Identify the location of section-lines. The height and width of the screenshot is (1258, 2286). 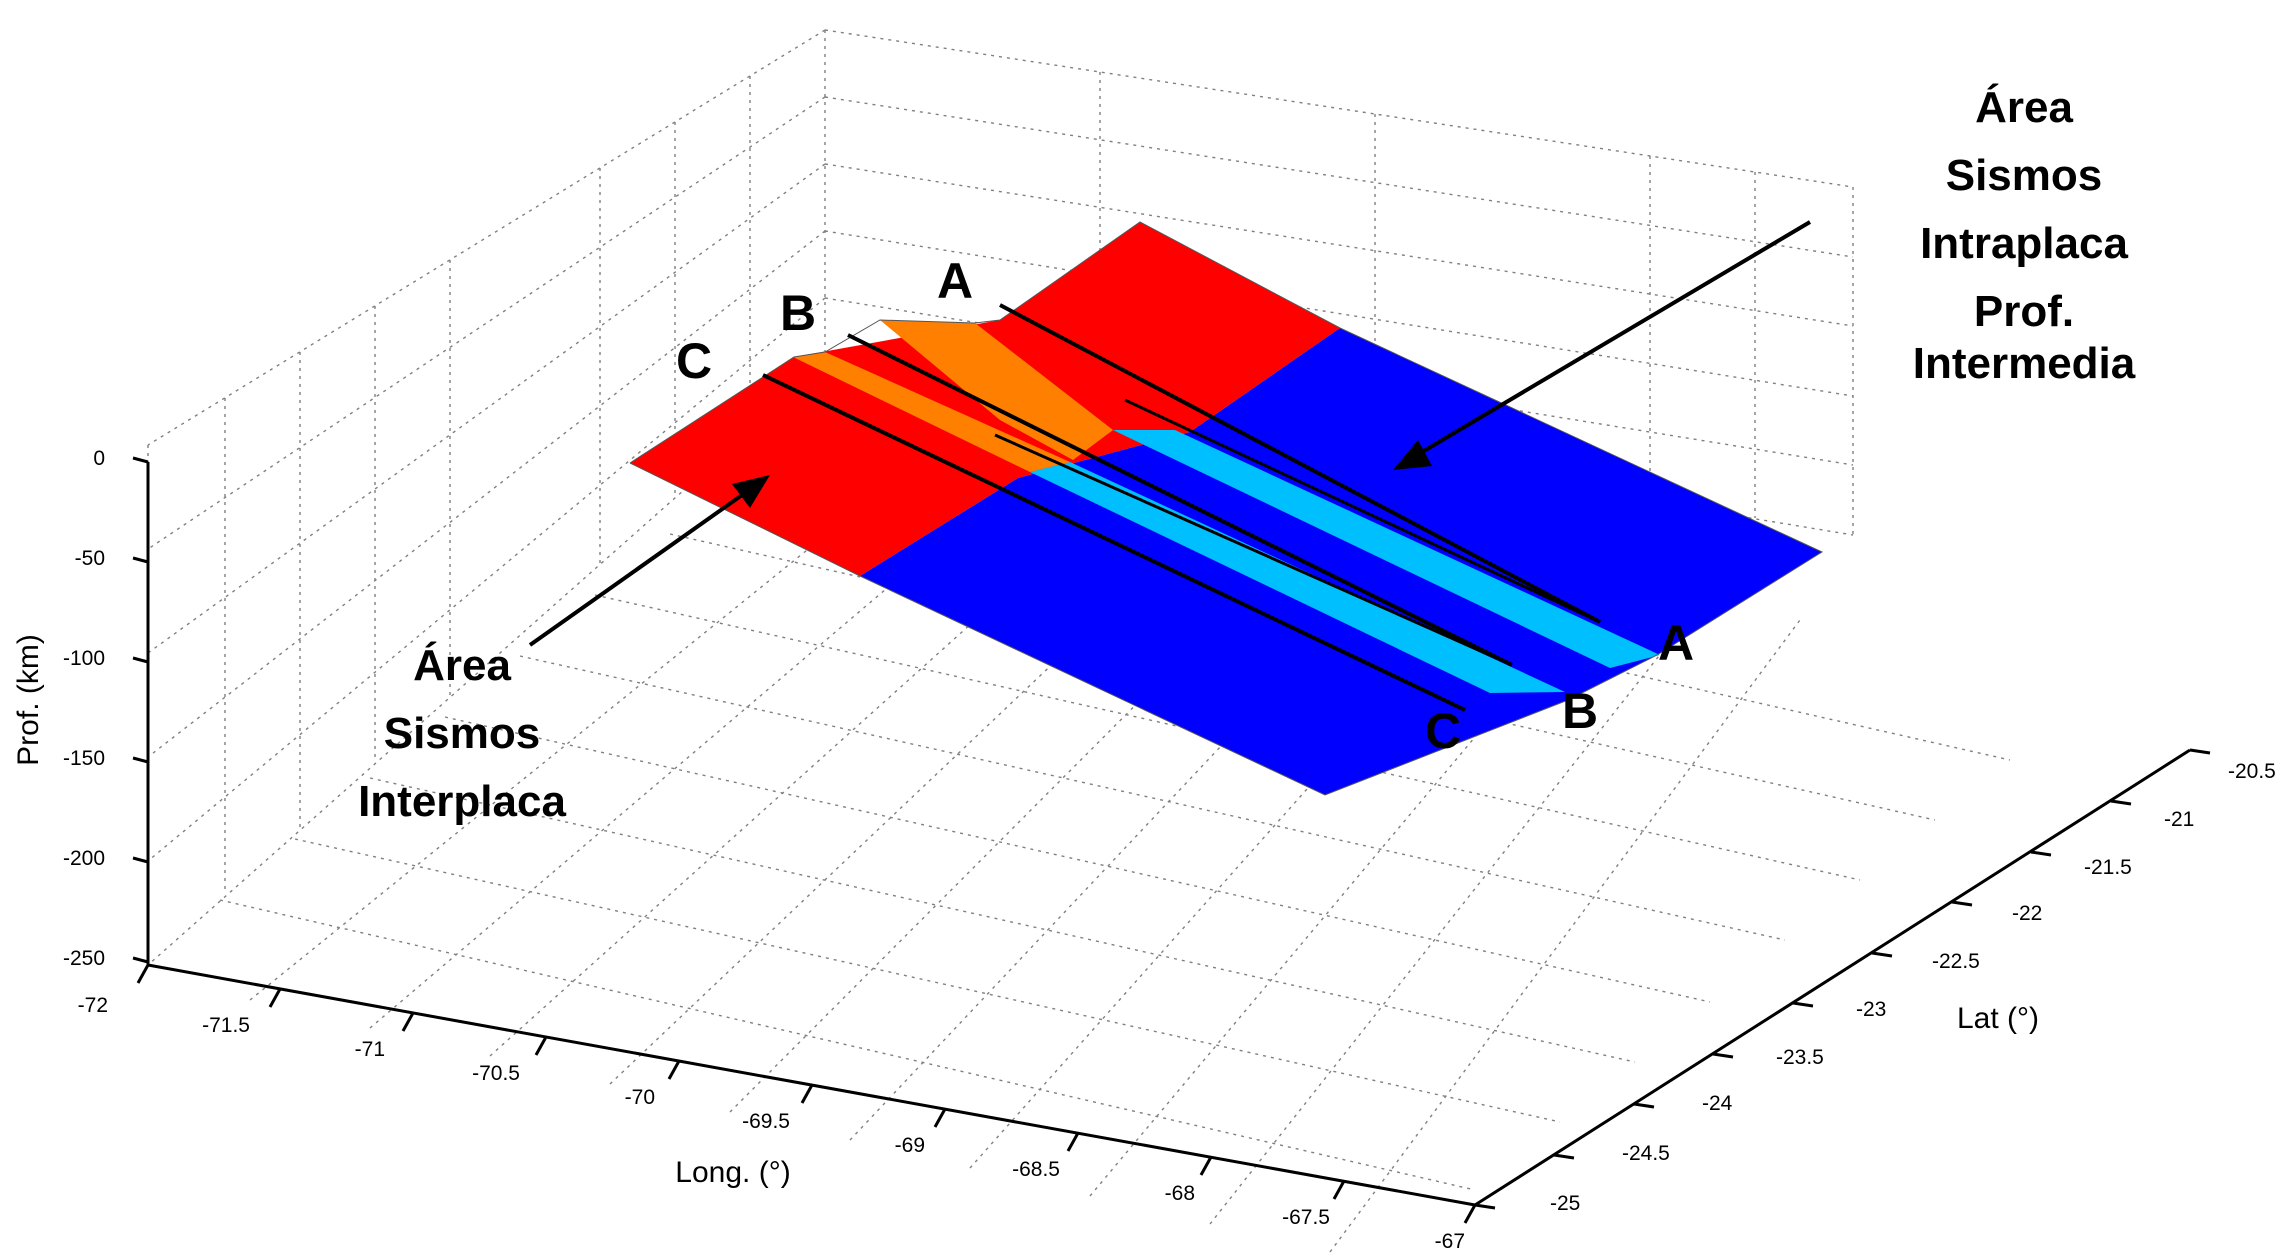
(1181, 507).